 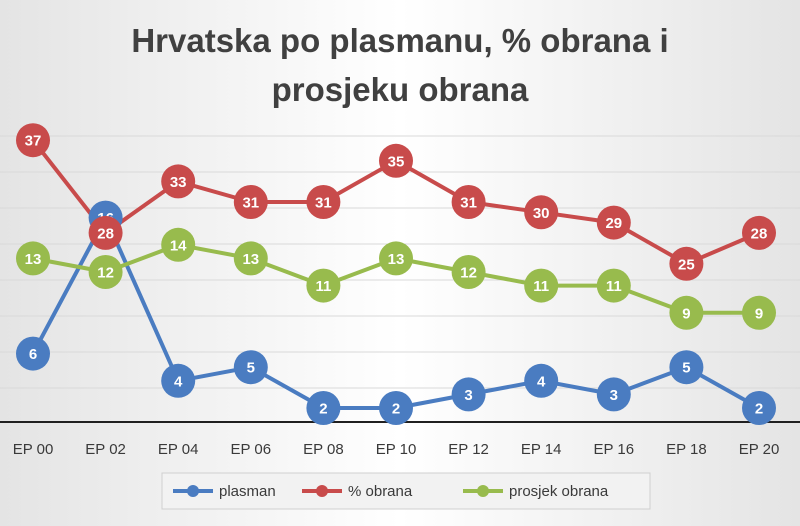 What do you see at coordinates (759, 449) in the screenshot?
I see `x-tick-label: EP 20` at bounding box center [759, 449].